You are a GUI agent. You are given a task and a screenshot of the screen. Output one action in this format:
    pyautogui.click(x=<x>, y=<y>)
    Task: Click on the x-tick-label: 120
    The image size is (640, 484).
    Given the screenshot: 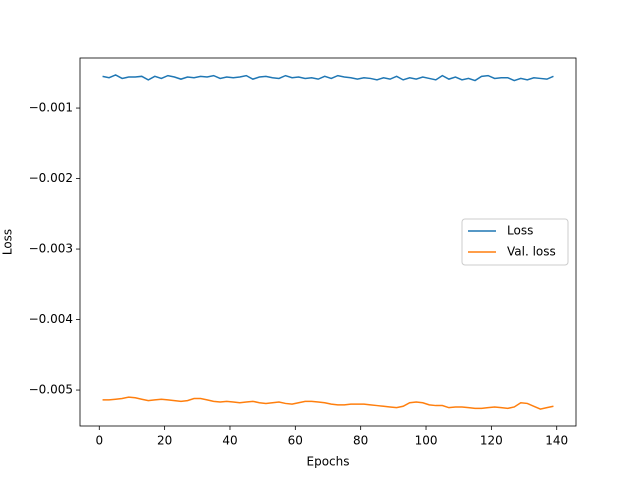 What is the action you would take?
    pyautogui.click(x=491, y=441)
    